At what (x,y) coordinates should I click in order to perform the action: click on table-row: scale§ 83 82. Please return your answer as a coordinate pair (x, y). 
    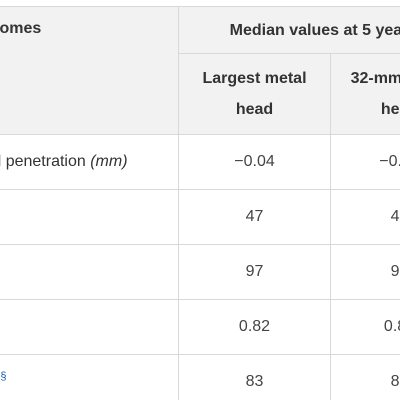
    Looking at the image, I should click on (200, 377).